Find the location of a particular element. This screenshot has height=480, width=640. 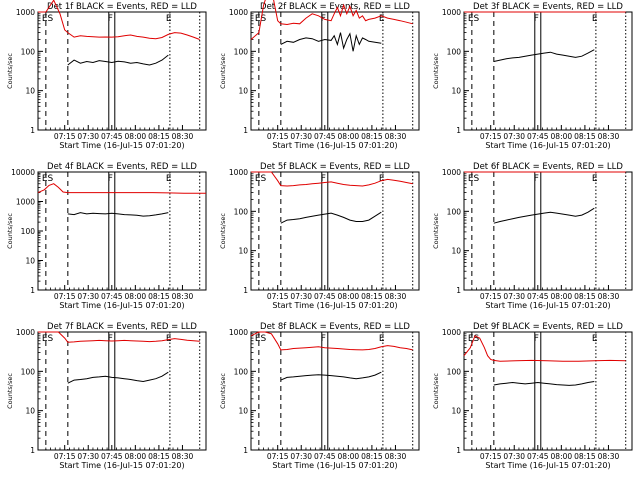

chart-title: Det 8f BLACK = Events, RED = LLD is located at coordinates (335, 327).